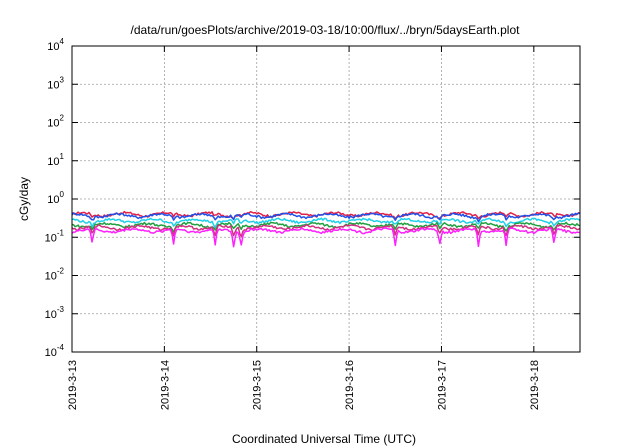 This screenshot has width=640, height=448. Describe the element at coordinates (73, 385) in the screenshot. I see `x-tick-label: 2019-3-13` at that location.